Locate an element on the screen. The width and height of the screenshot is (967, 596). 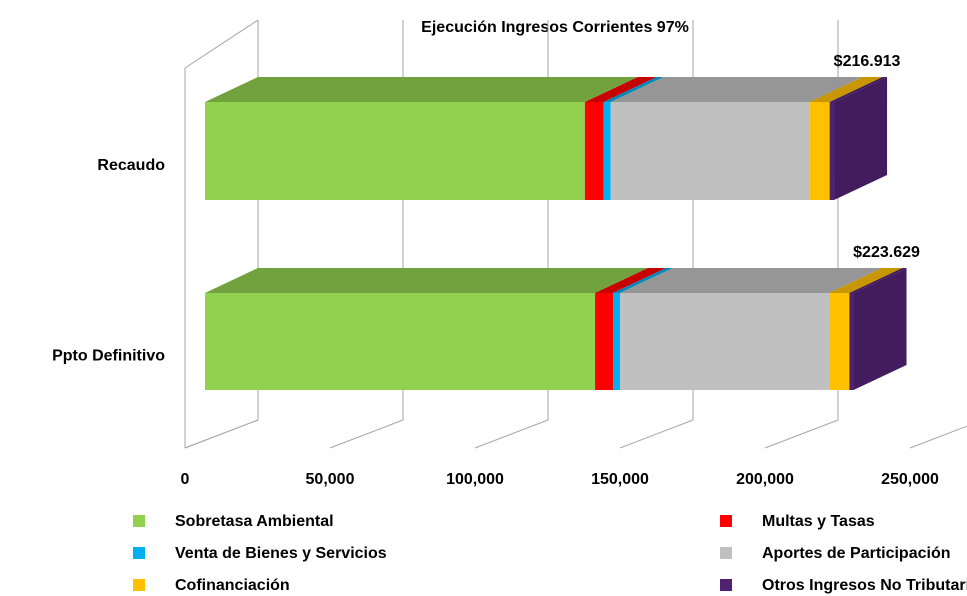
chart-title: Ejecución Ingresos Corrientes 97% is located at coordinates (555, 27).